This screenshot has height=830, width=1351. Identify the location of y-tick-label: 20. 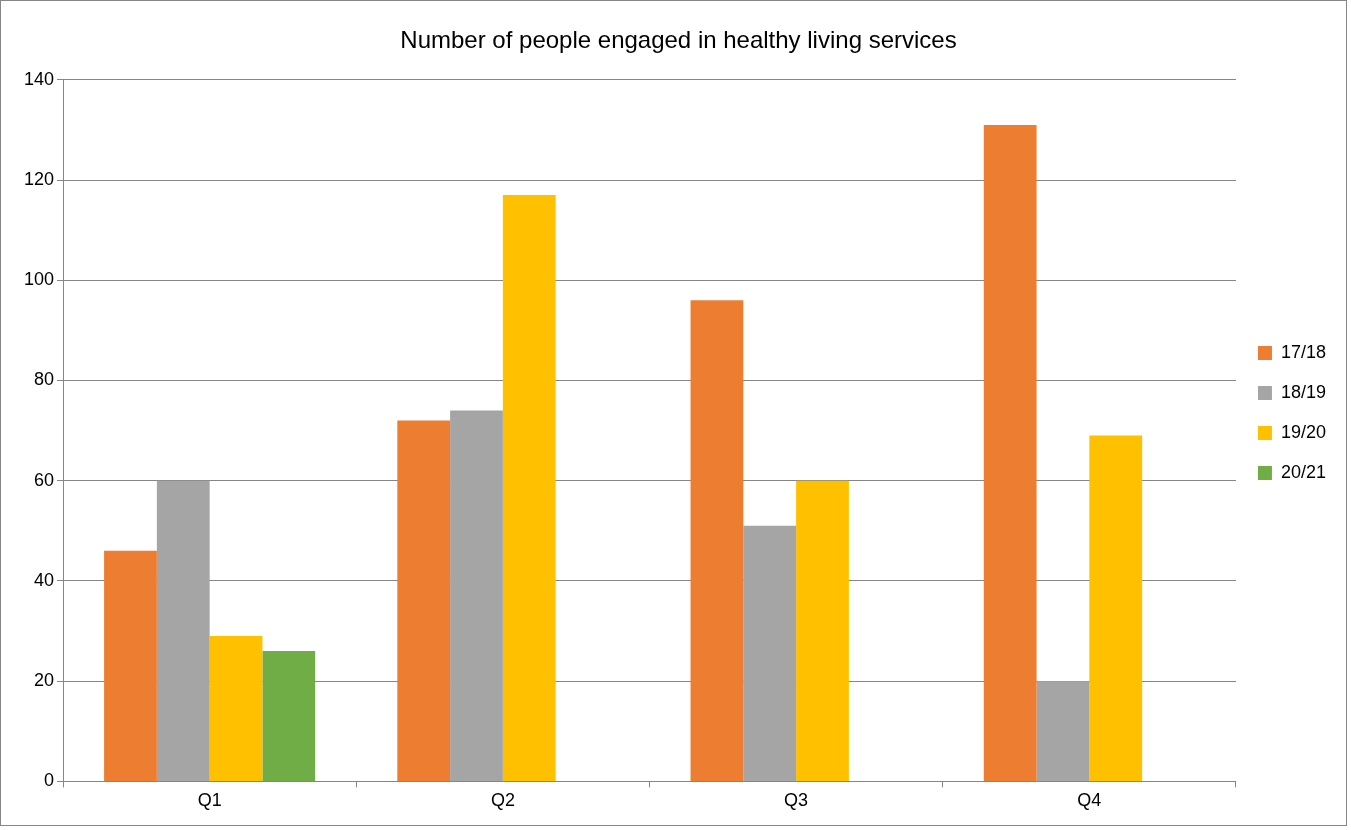
(44, 680).